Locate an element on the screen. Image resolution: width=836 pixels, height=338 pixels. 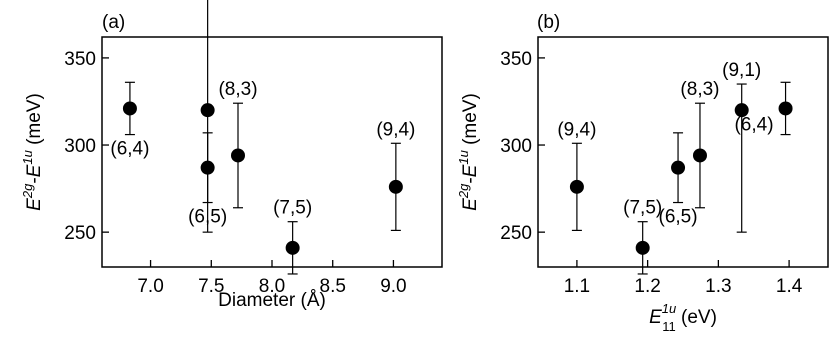
panel-a-x-axis-label: Diameter (Å) is located at coordinates (272, 300).